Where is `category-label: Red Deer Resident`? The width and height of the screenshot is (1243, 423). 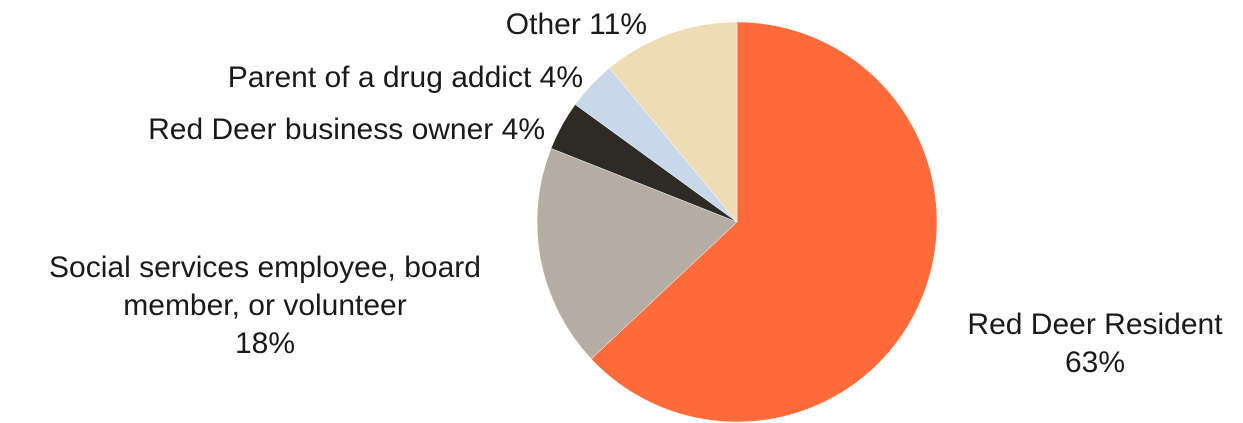
category-label: Red Deer Resident is located at coordinates (1095, 324).